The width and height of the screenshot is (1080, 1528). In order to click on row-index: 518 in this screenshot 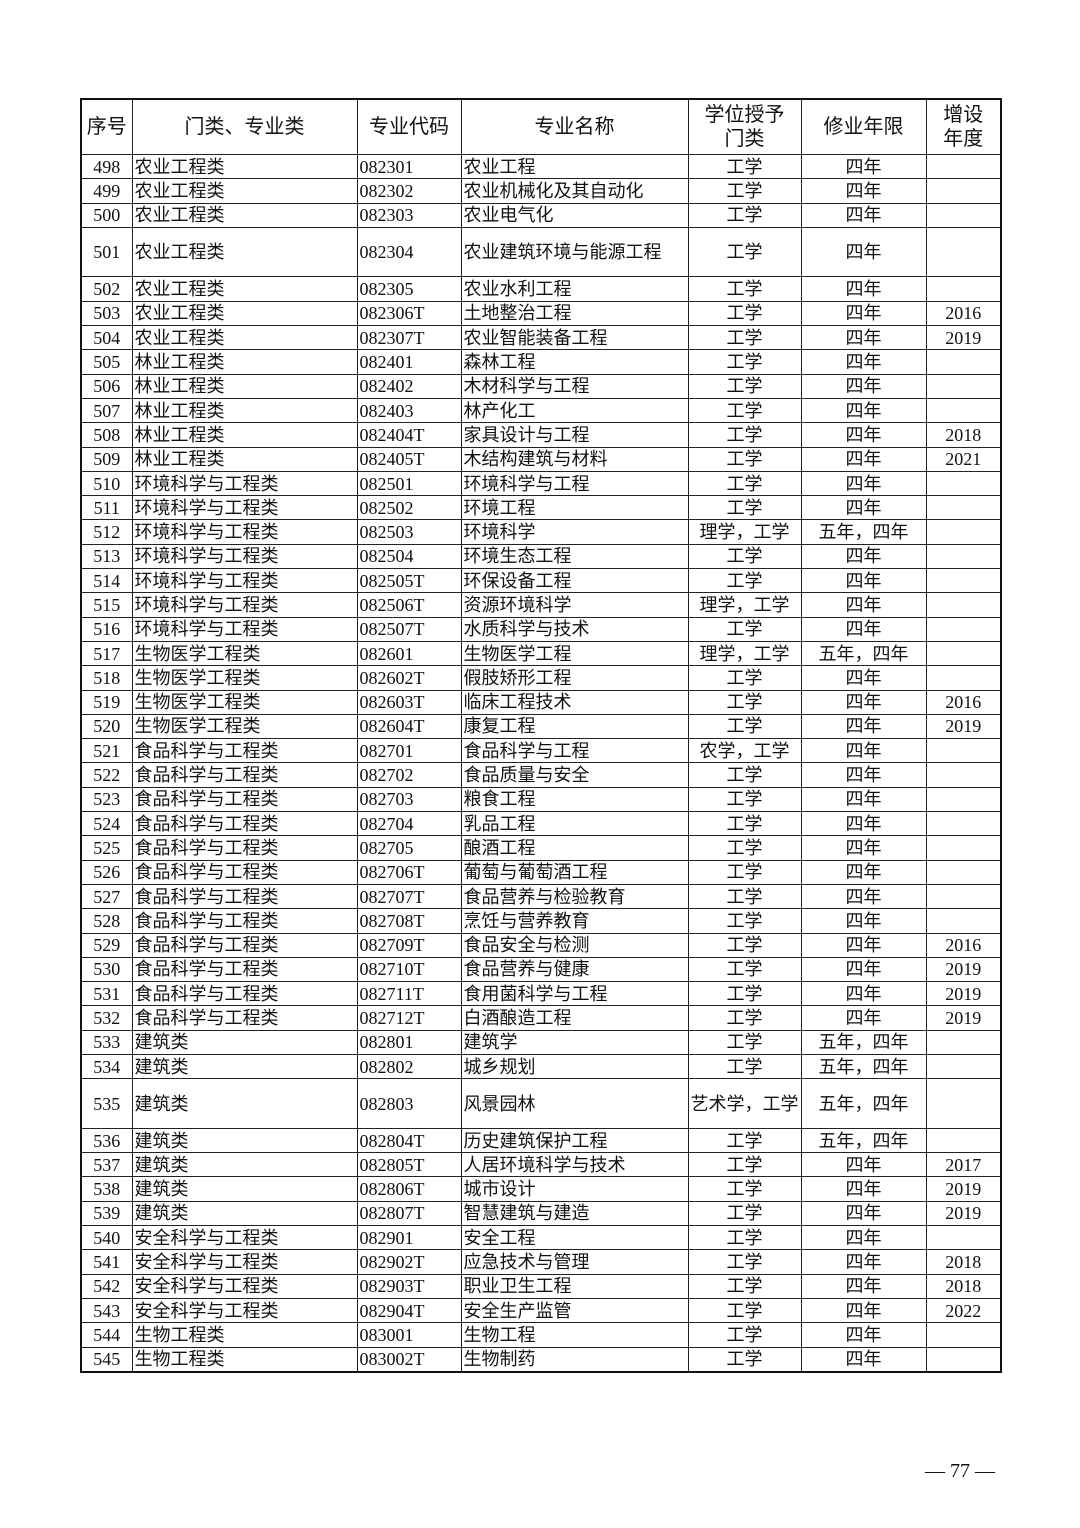, I will do `click(106, 678)`.